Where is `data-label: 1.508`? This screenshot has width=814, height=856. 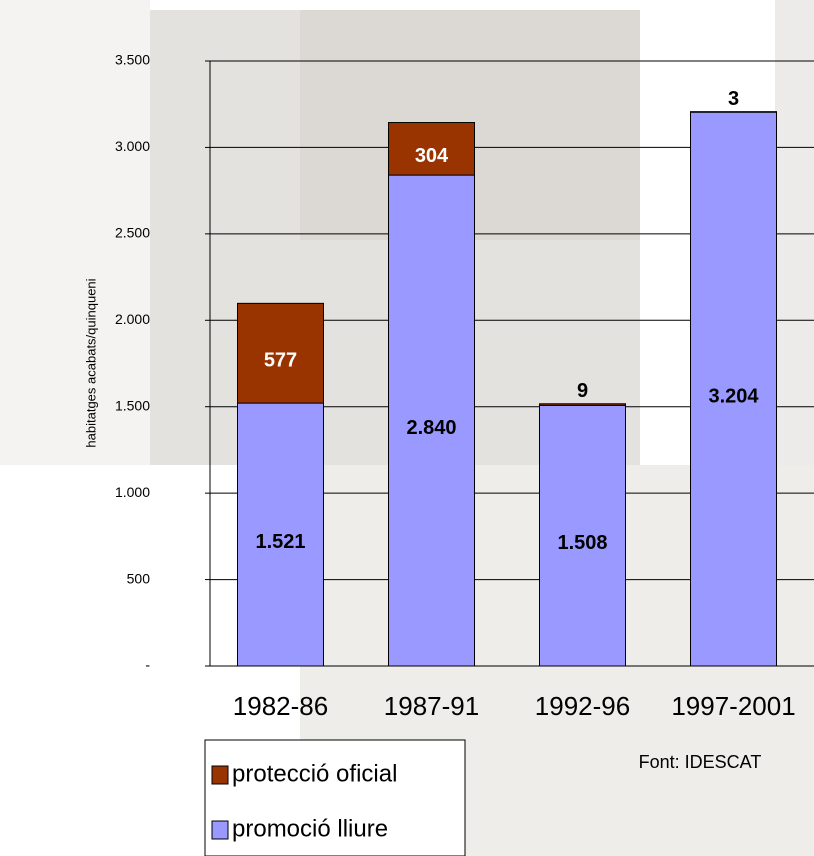
data-label: 1.508 is located at coordinates (582, 543).